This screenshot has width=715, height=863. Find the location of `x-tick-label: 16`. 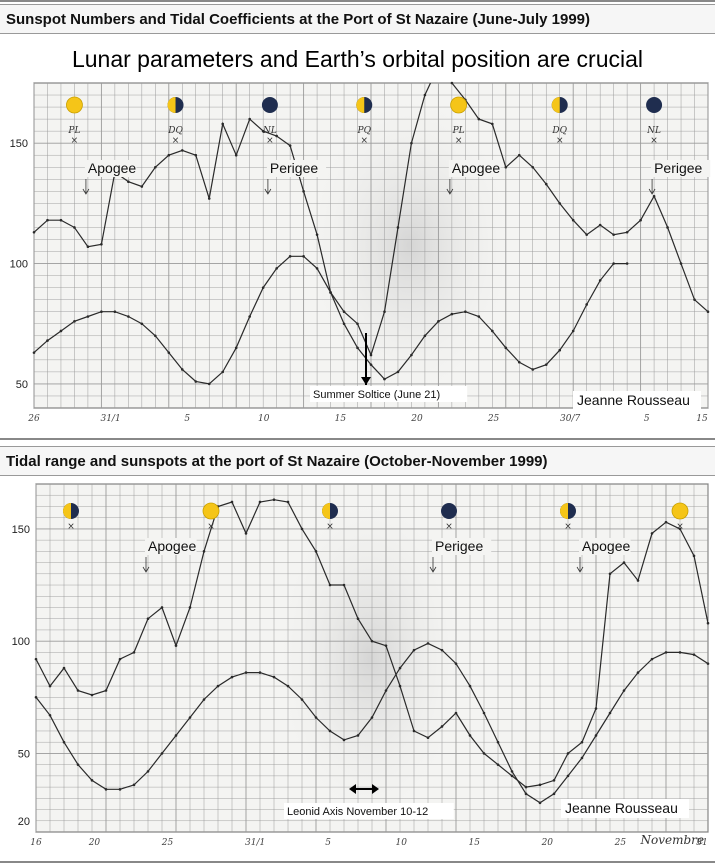

x-tick-label: 16 is located at coordinates (36, 843).